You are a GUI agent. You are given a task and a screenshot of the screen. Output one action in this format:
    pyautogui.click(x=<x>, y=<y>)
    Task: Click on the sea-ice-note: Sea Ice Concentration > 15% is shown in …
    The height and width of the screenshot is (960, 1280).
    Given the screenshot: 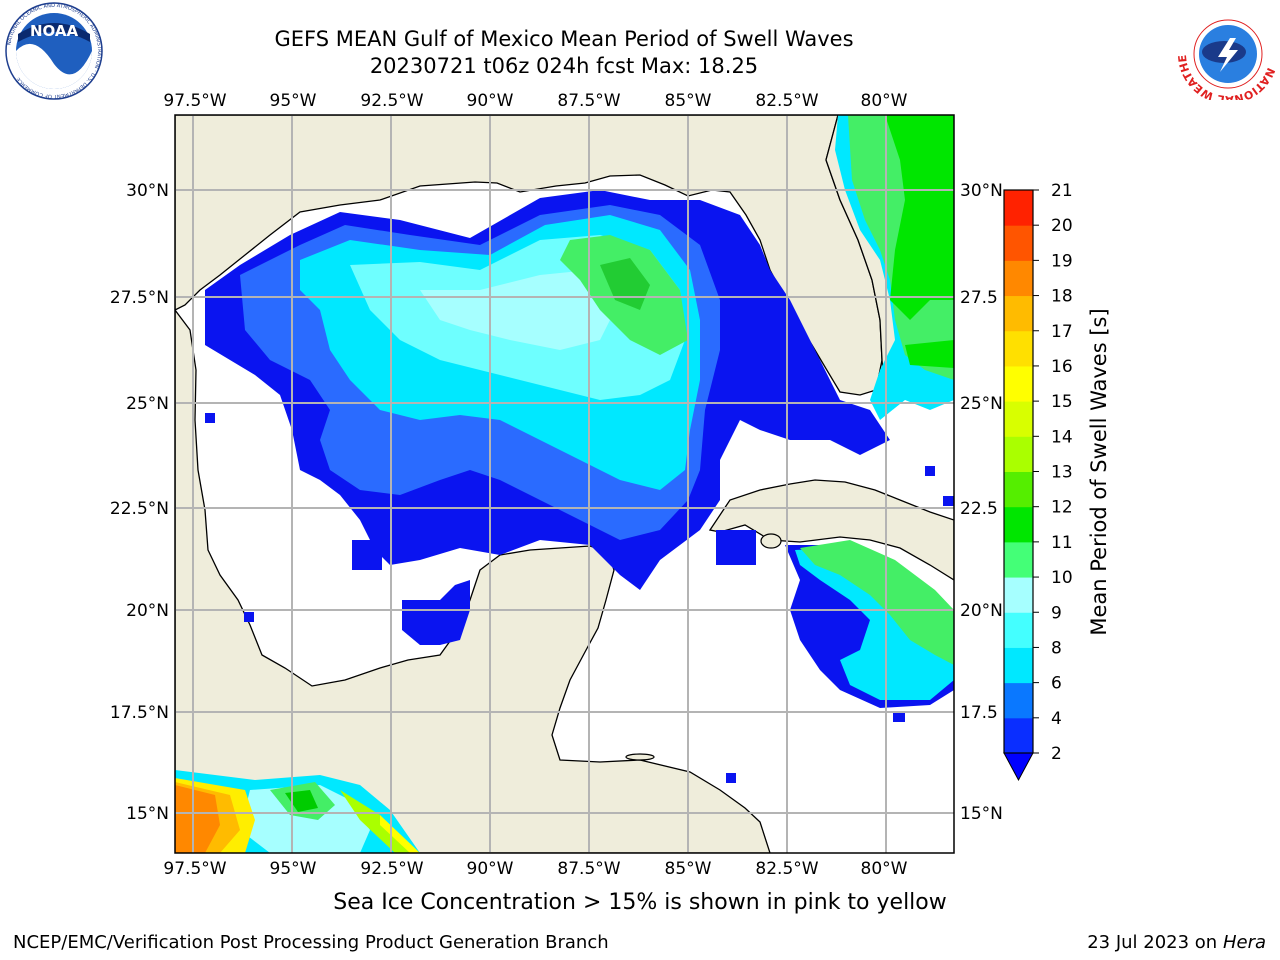 What is the action you would take?
    pyautogui.click(x=640, y=902)
    